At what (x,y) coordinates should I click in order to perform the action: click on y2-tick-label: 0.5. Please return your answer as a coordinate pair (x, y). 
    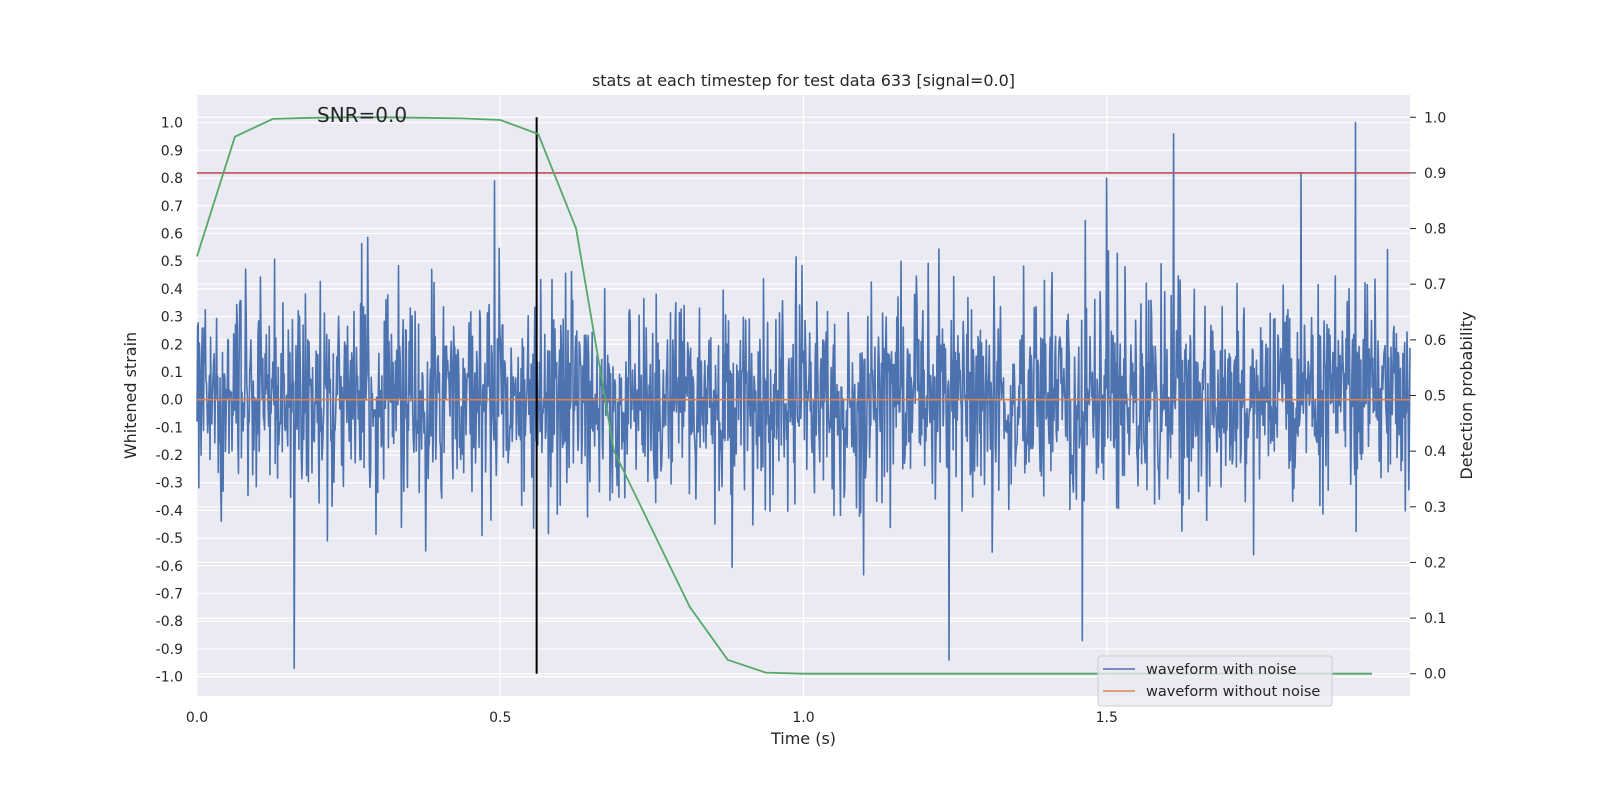
    Looking at the image, I should click on (1435, 397).